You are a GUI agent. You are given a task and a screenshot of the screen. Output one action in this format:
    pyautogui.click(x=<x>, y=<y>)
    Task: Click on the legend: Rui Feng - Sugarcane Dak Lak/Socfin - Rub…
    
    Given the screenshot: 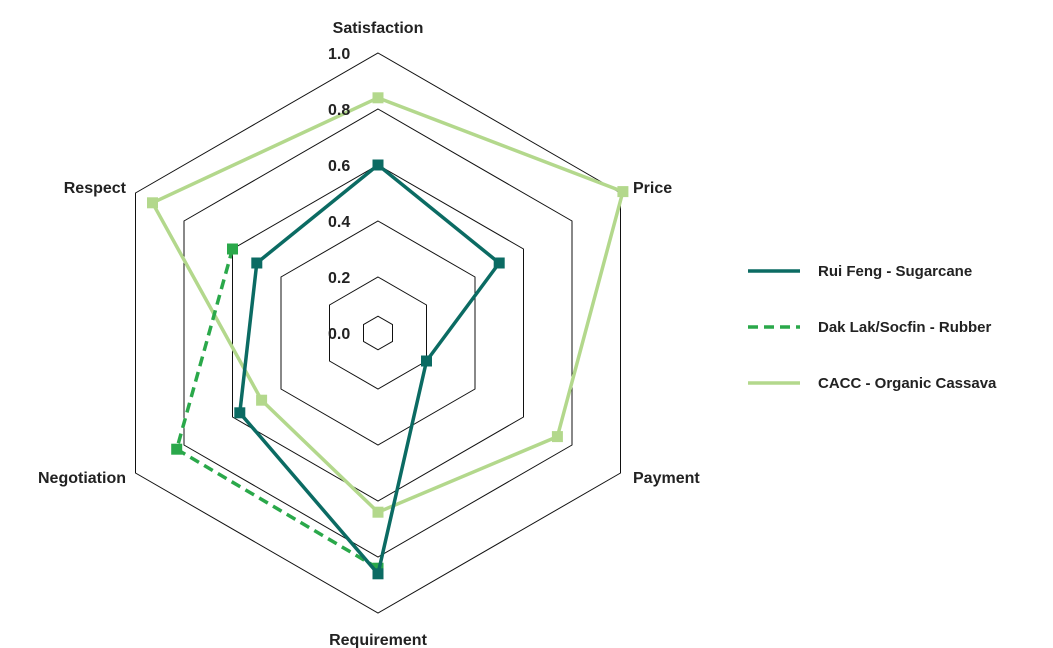 What is the action you would take?
    pyautogui.click(x=872, y=327)
    